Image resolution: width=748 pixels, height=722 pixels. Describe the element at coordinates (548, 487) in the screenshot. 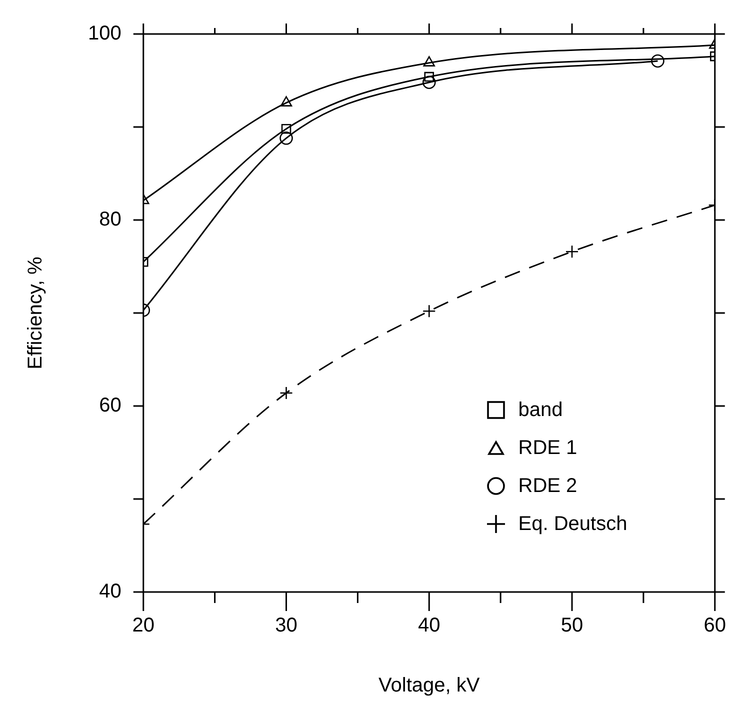

I see `legend-label: RDE 2` at that location.